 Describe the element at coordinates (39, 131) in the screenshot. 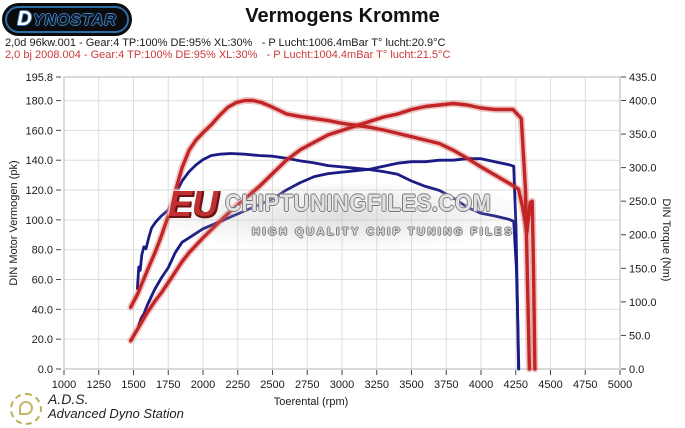

I see `left-tick-label: 160.0` at that location.